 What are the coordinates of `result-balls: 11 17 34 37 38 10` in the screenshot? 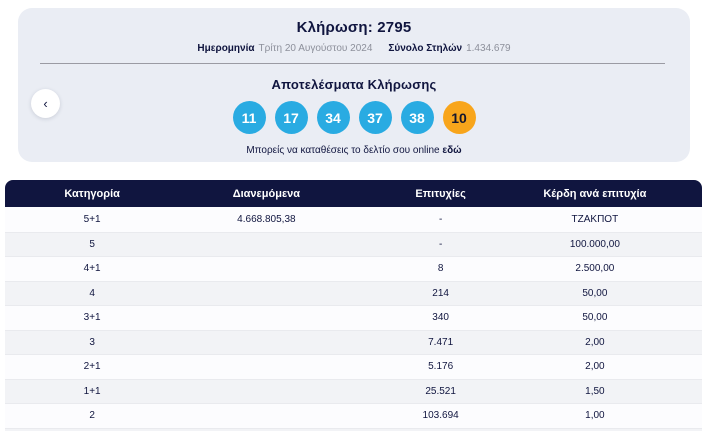 It's located at (354, 117).